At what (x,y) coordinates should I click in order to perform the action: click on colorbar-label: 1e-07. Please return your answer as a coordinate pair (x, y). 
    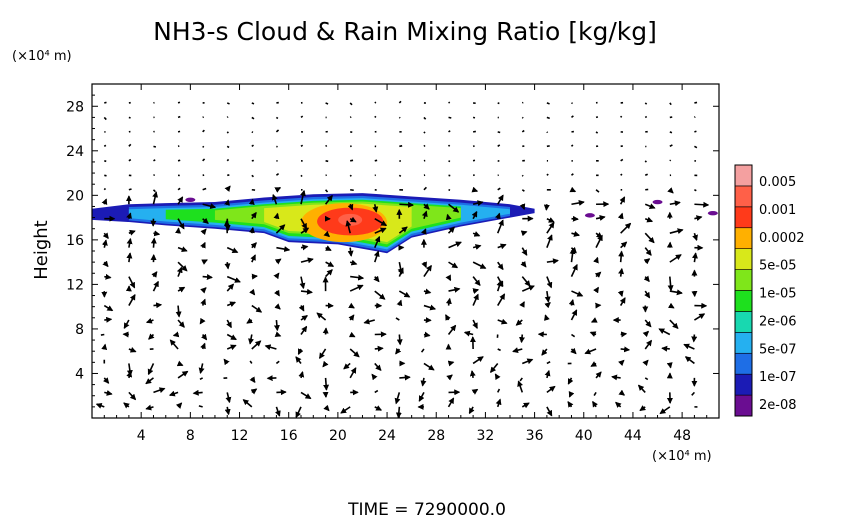
    Looking at the image, I should click on (778, 377).